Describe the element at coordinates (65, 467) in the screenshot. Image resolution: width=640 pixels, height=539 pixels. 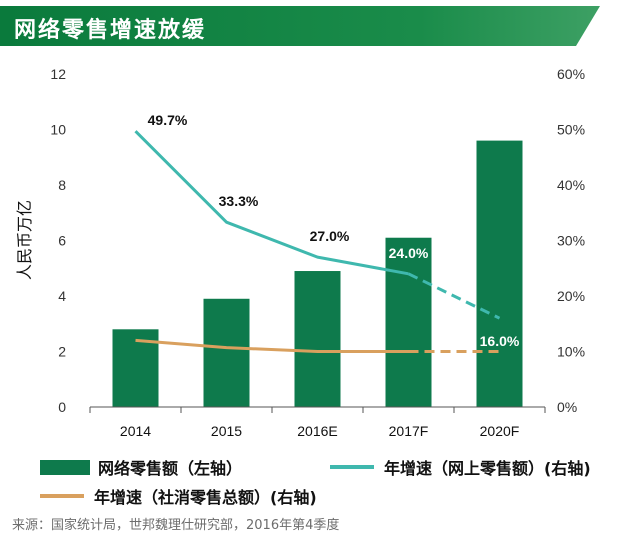
I see `legend-swatch-bar` at that location.